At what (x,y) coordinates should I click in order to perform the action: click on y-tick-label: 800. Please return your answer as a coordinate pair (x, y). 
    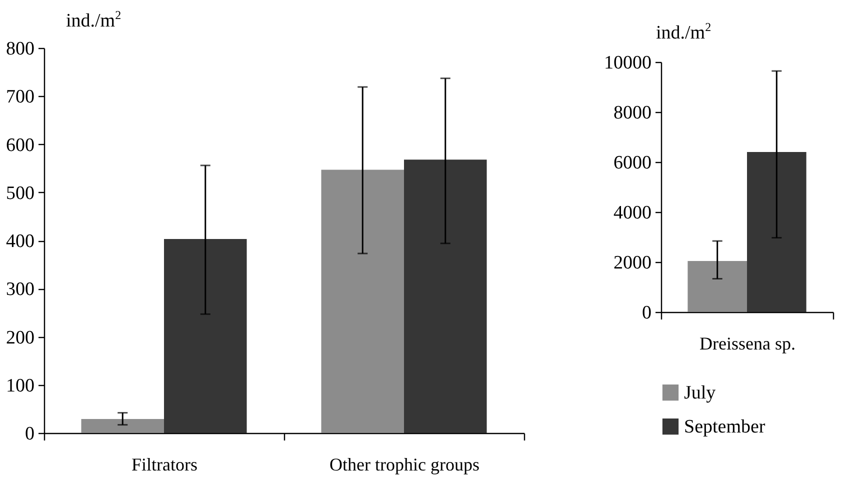
    Looking at the image, I should click on (20, 49).